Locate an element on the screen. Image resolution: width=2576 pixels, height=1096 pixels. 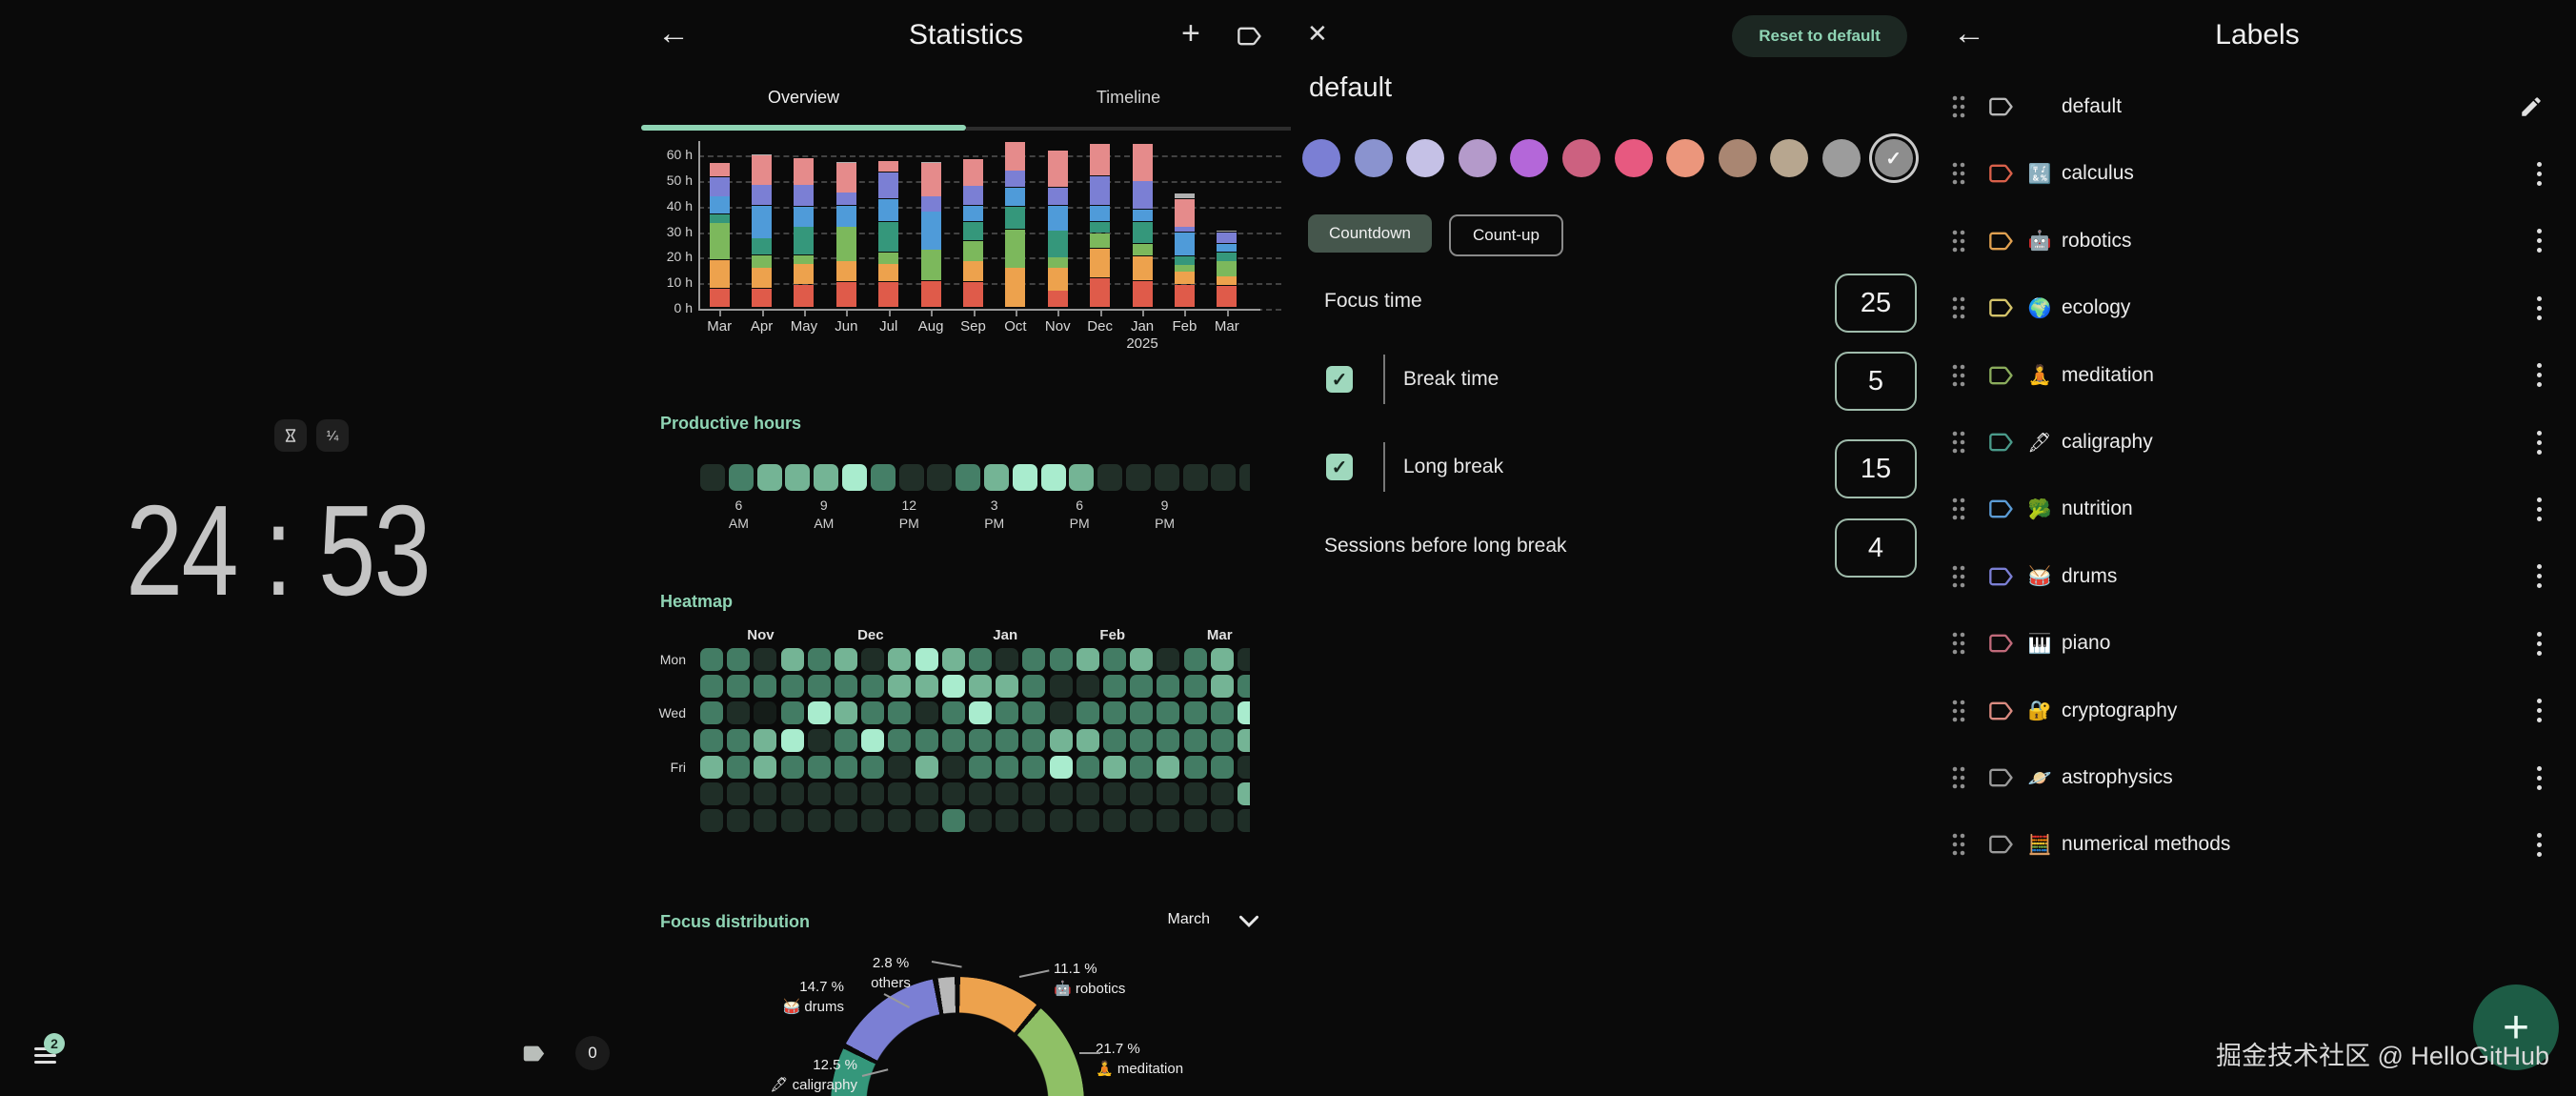
statistics-back-button: ← is located at coordinates (674, 33).